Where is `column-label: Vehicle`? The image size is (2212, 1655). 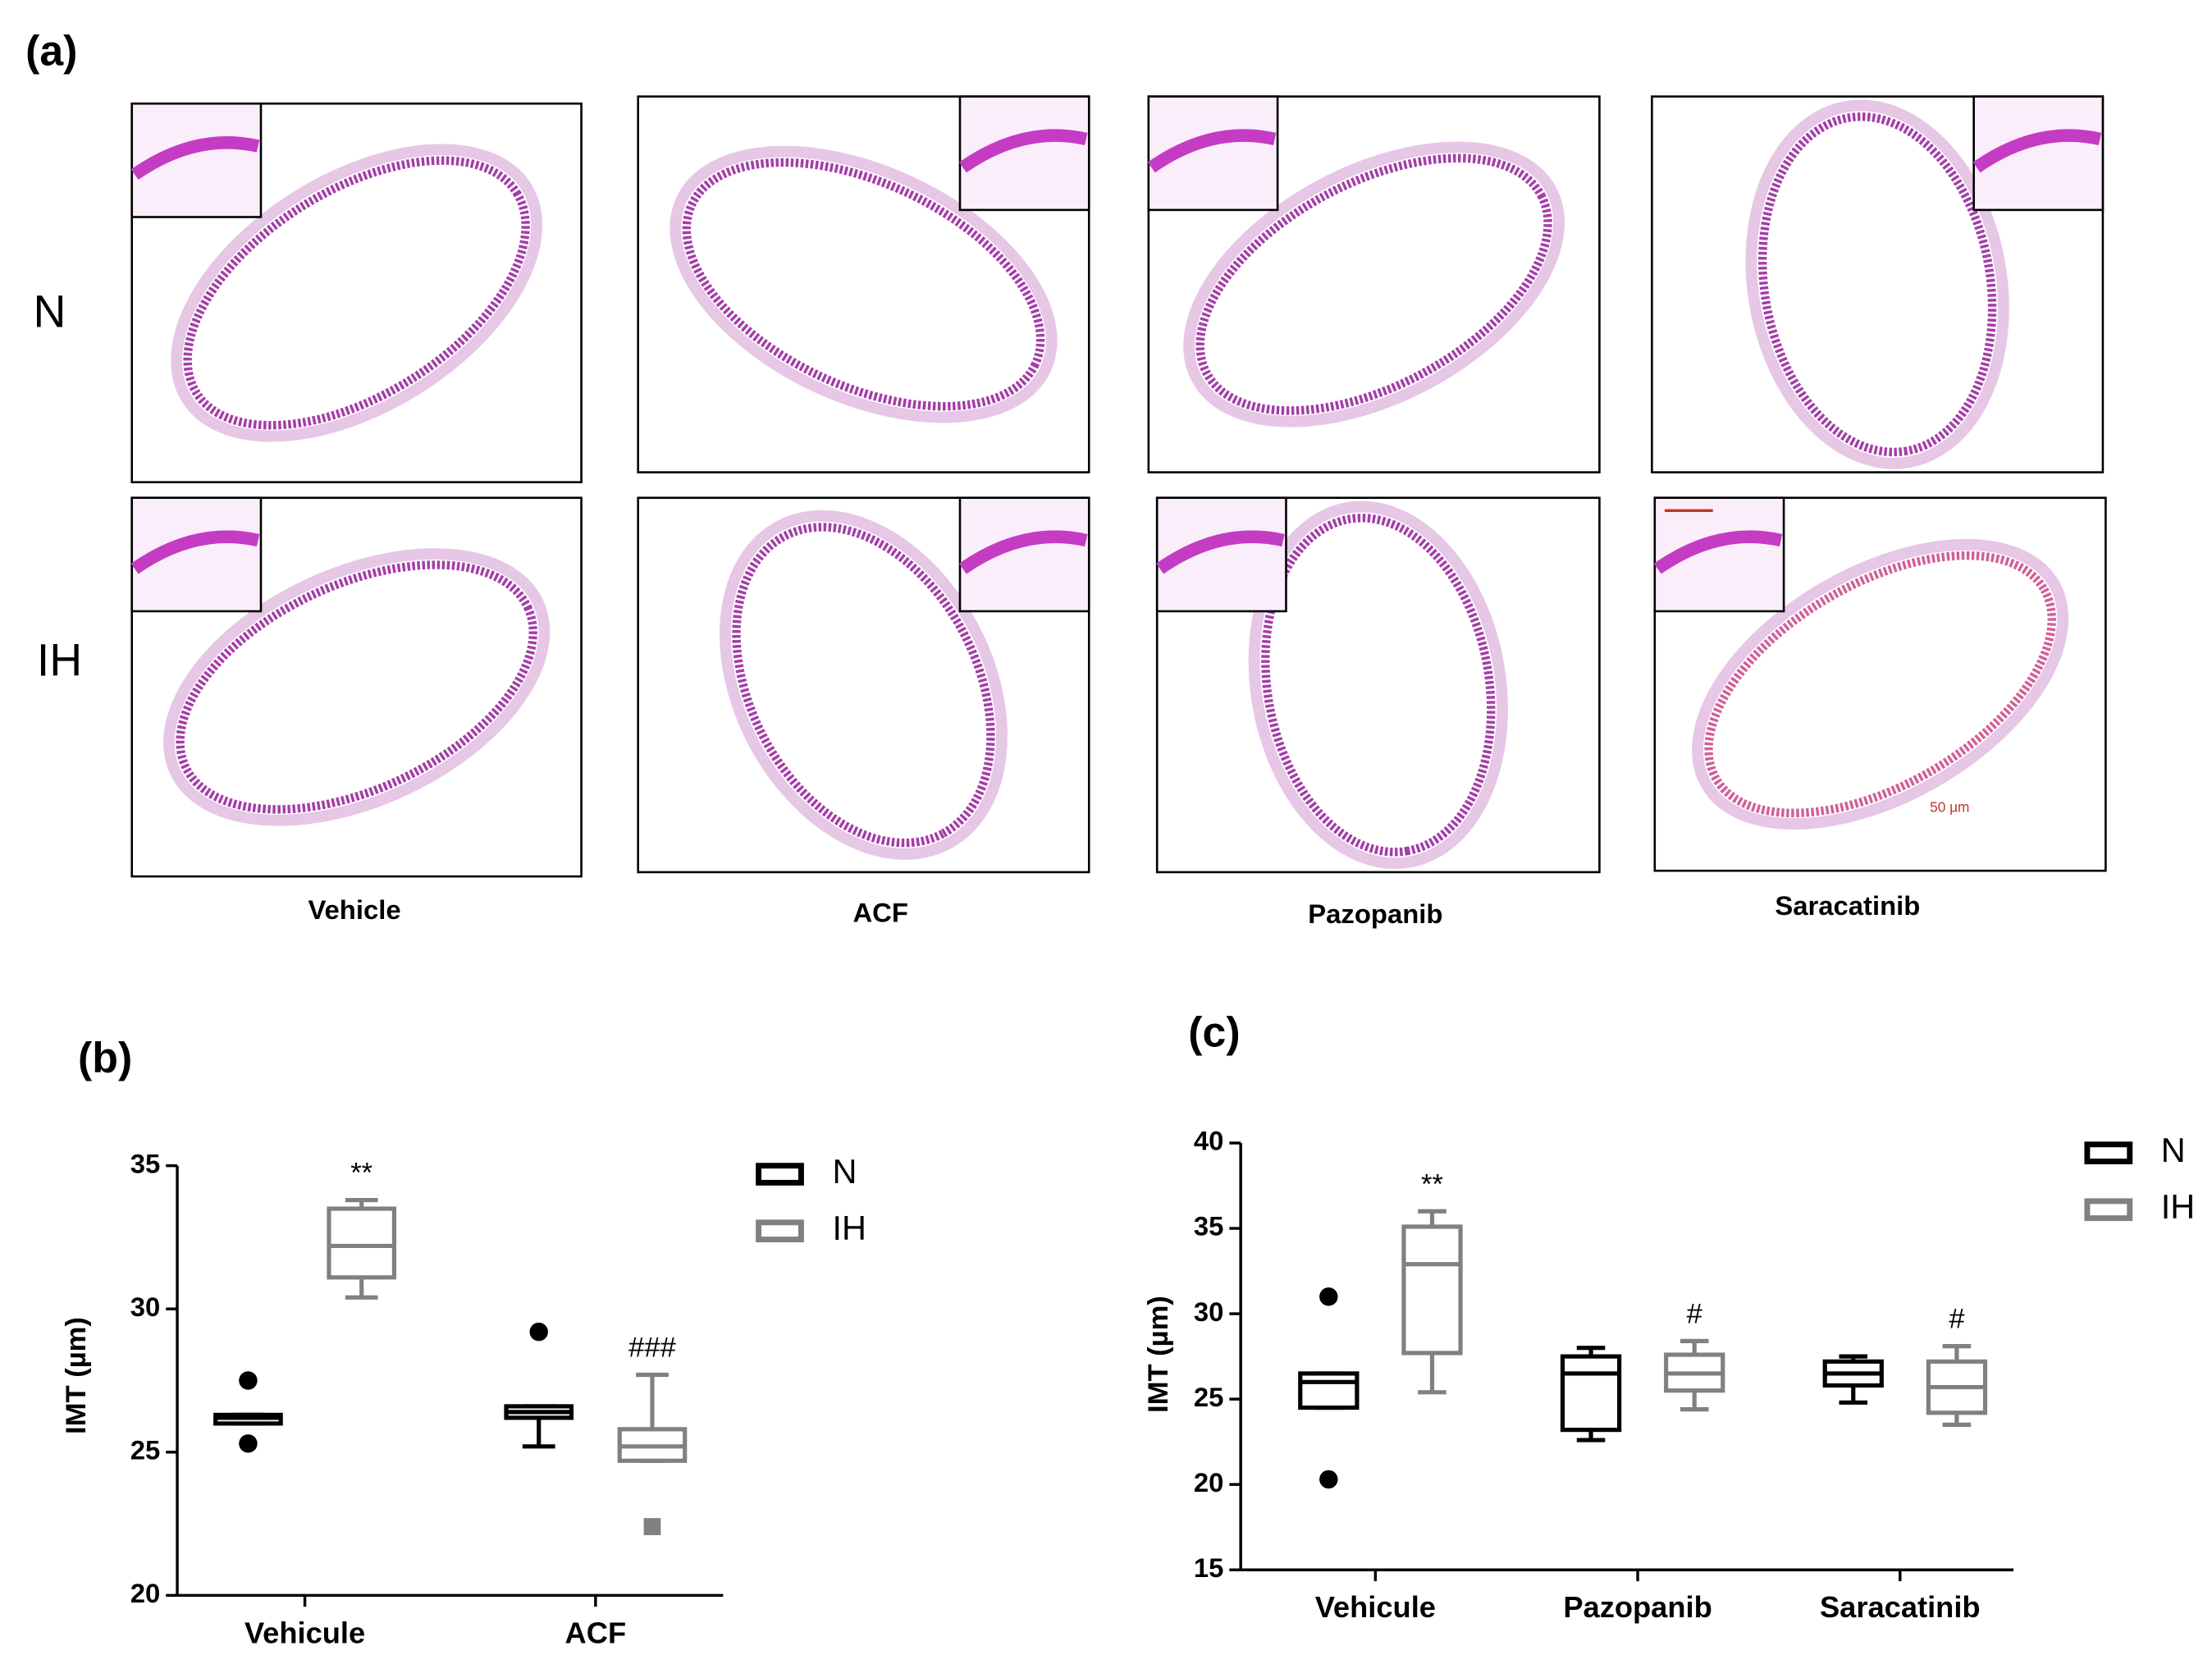
column-label: Vehicle is located at coordinates (354, 909).